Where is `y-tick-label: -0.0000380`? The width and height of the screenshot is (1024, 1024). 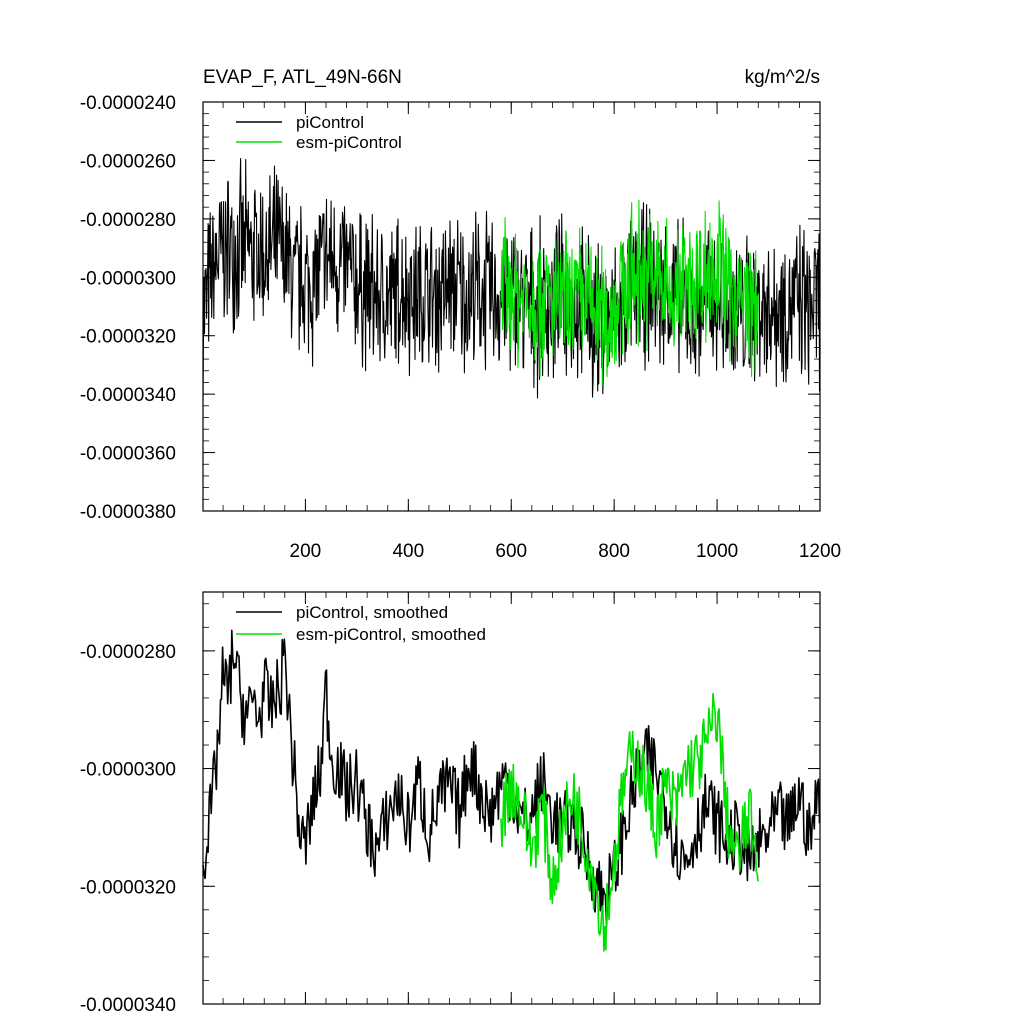 y-tick-label: -0.0000380 is located at coordinates (128, 512).